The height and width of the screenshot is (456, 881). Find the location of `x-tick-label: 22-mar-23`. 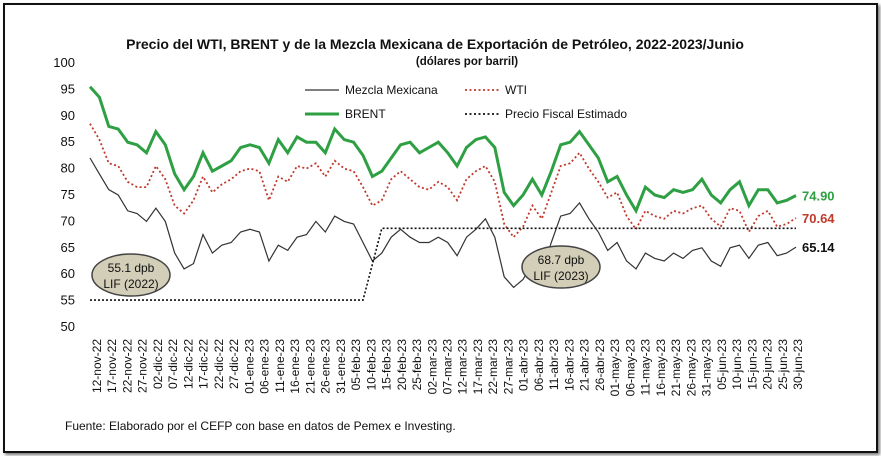

x-tick-label: 22-mar-23 is located at coordinates (493, 367).